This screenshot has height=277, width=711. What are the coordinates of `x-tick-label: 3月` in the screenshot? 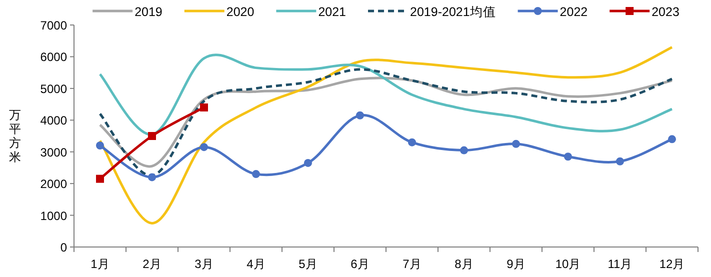 It's located at (204, 264).